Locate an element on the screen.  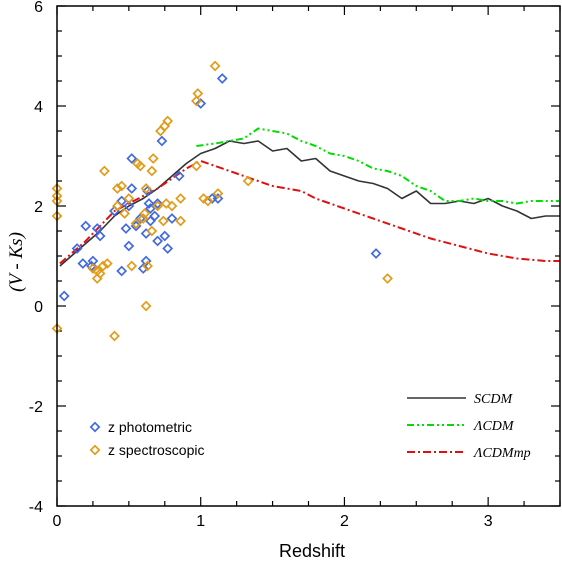
legend-label: ΛCDMmp is located at coordinates (501, 453).